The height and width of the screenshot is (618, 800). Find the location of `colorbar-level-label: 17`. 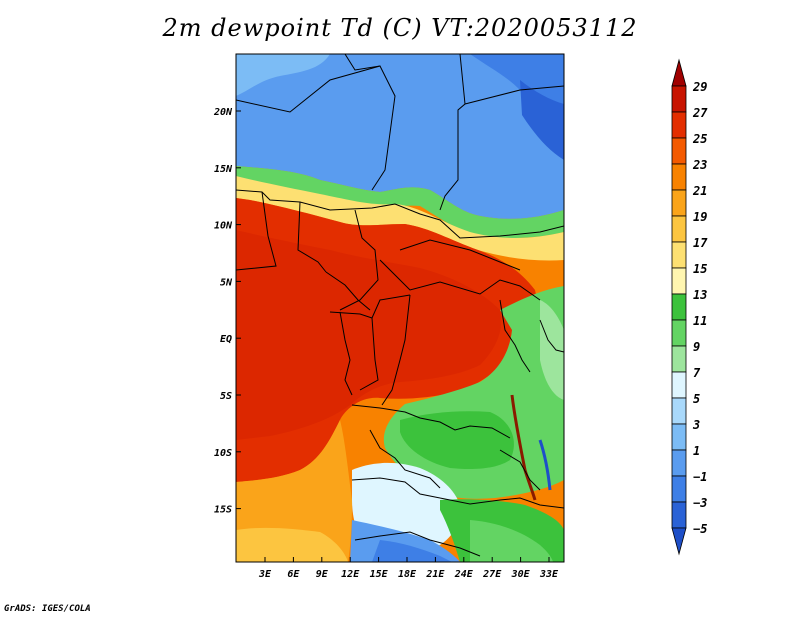

colorbar-level-label: 17 is located at coordinates (700, 243).